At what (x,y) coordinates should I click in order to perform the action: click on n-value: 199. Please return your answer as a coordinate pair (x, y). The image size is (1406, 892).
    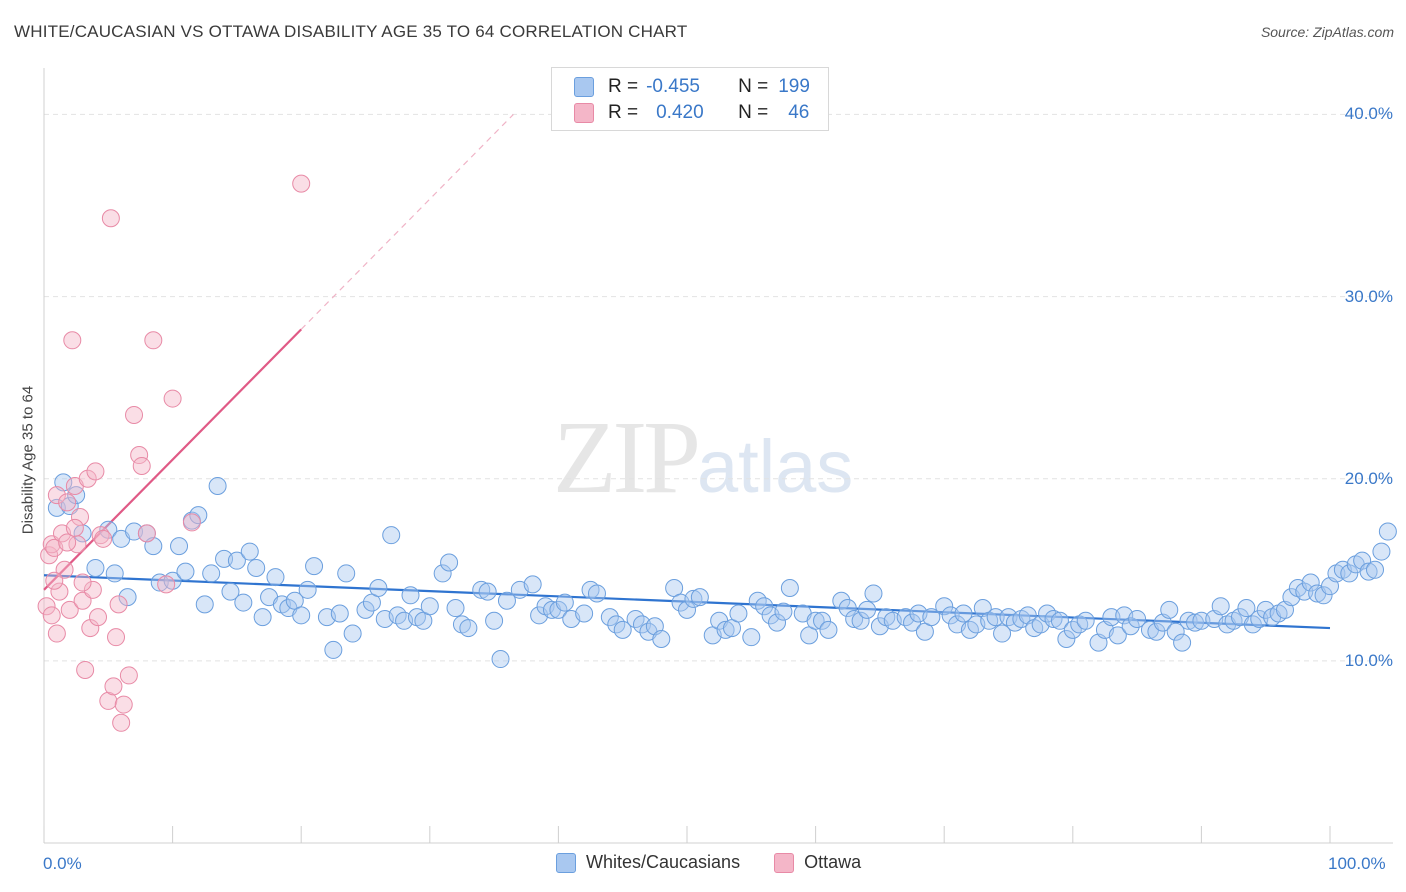
    Looking at the image, I should click on (794, 86).